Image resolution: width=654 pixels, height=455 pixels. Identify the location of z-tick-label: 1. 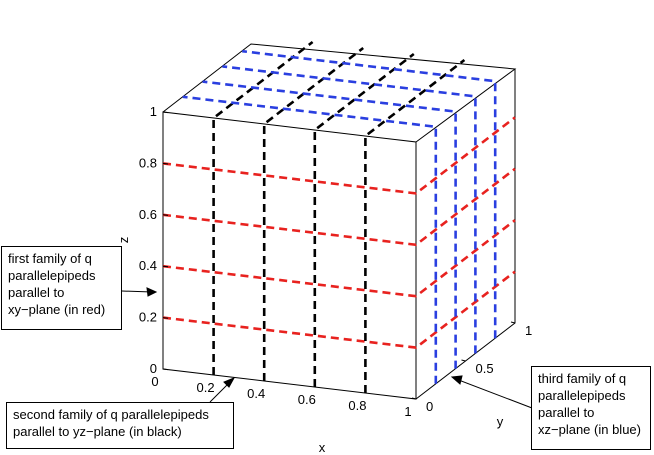
(153, 111).